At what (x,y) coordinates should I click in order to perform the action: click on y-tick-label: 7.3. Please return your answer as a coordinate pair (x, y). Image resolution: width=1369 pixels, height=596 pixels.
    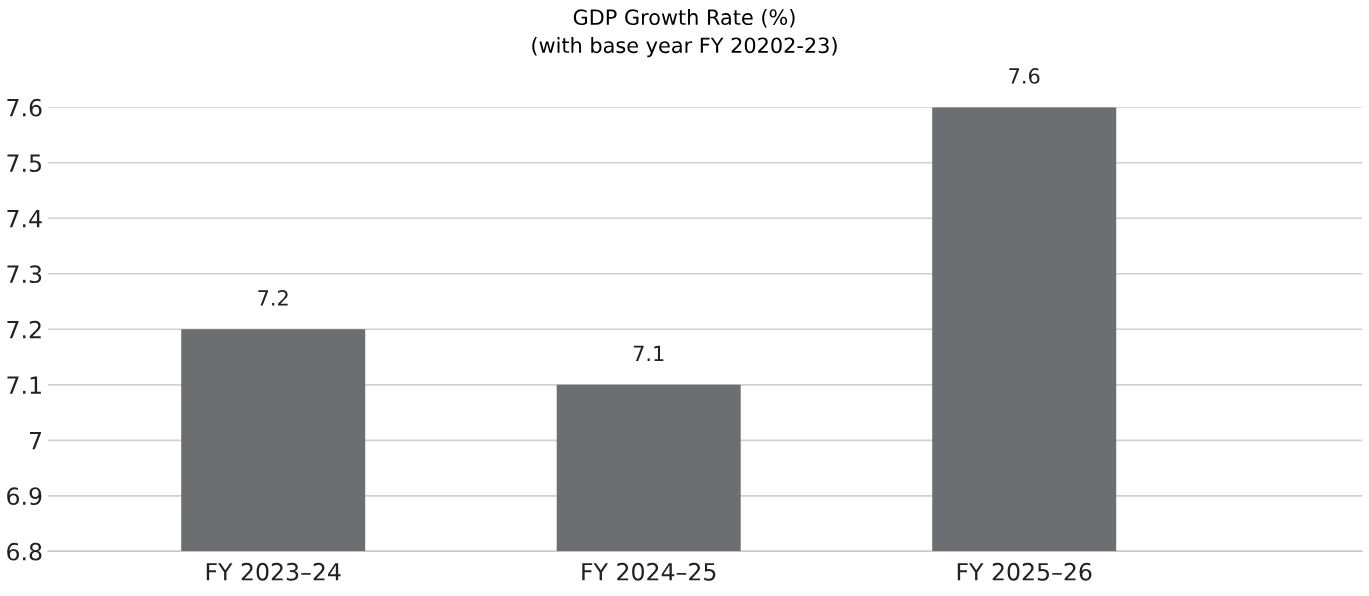
    Looking at the image, I should click on (24, 274).